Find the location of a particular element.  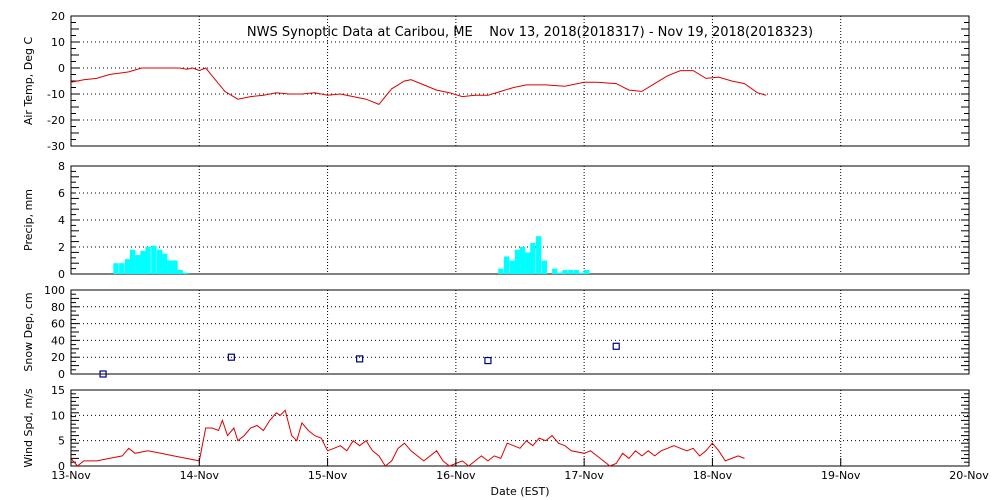

y-axis-label: Air Temp, Deg C is located at coordinates (28, 81).